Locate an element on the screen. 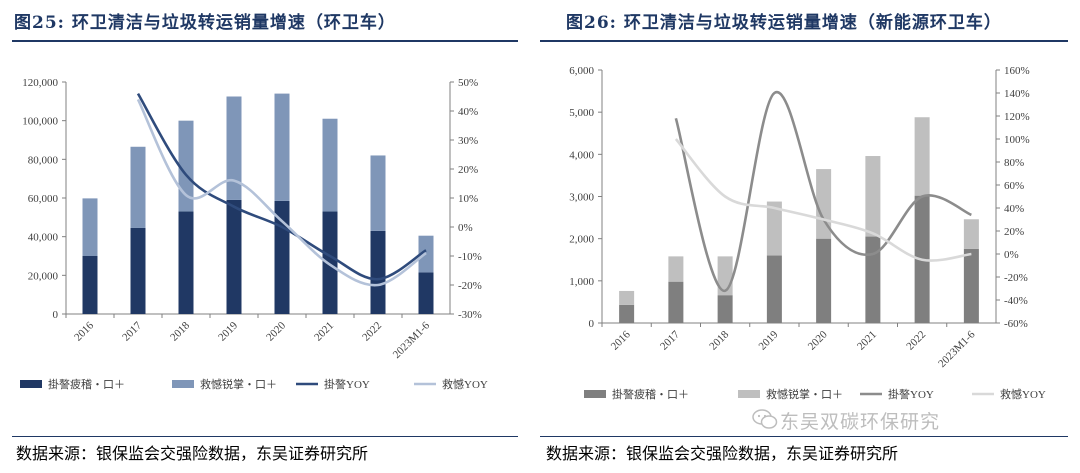 The image size is (1080, 473). x-tick-label: 2022 is located at coordinates (916, 341).